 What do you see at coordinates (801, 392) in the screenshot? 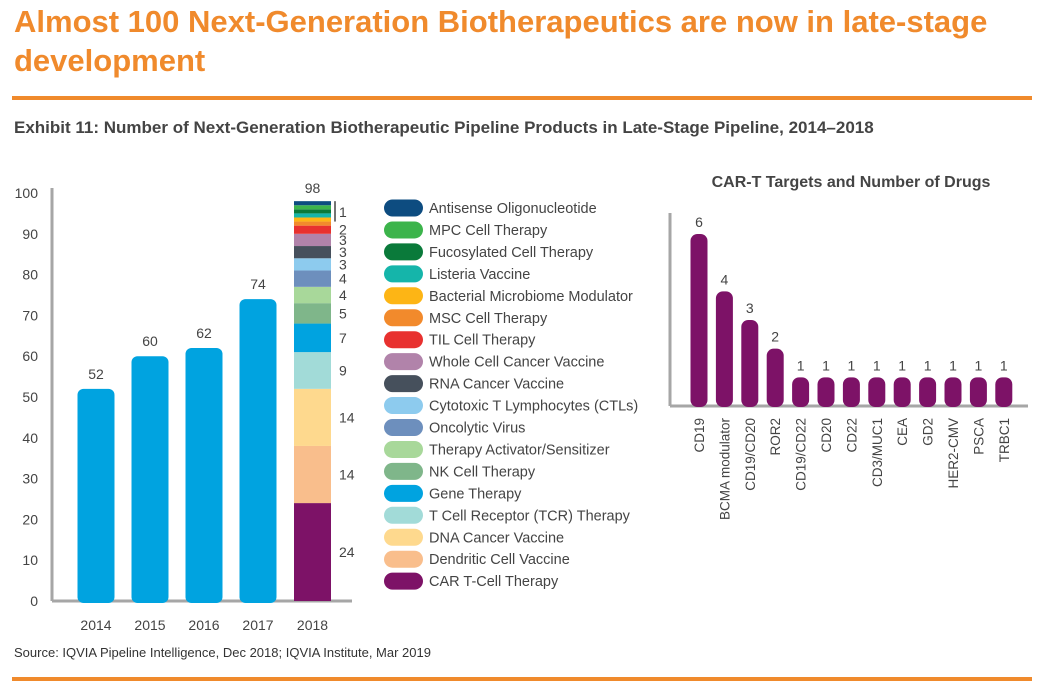
I see `car-t-bar-cd19-cd22` at bounding box center [801, 392].